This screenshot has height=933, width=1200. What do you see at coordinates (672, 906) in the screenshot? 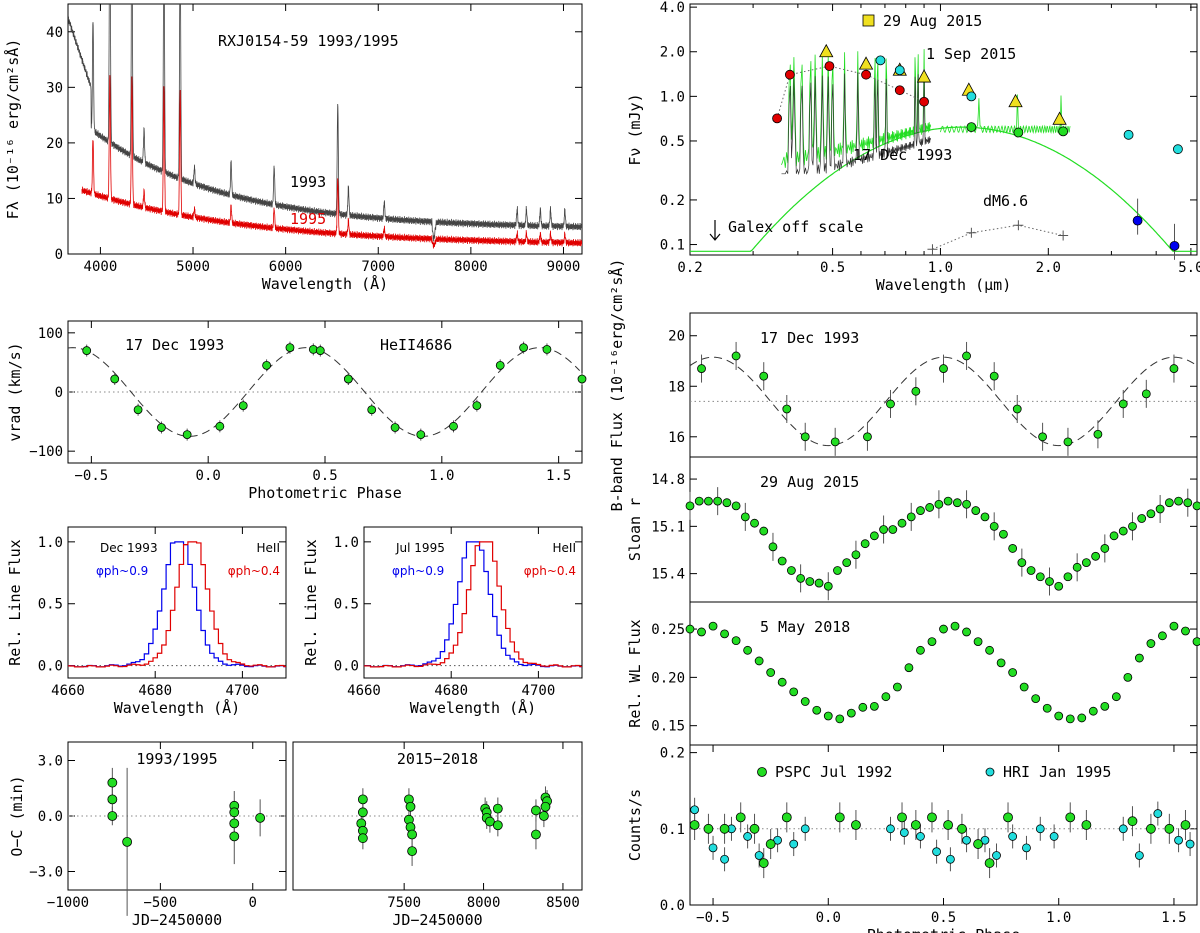
I see `xray-ytick-label: 0.0` at bounding box center [672, 906].